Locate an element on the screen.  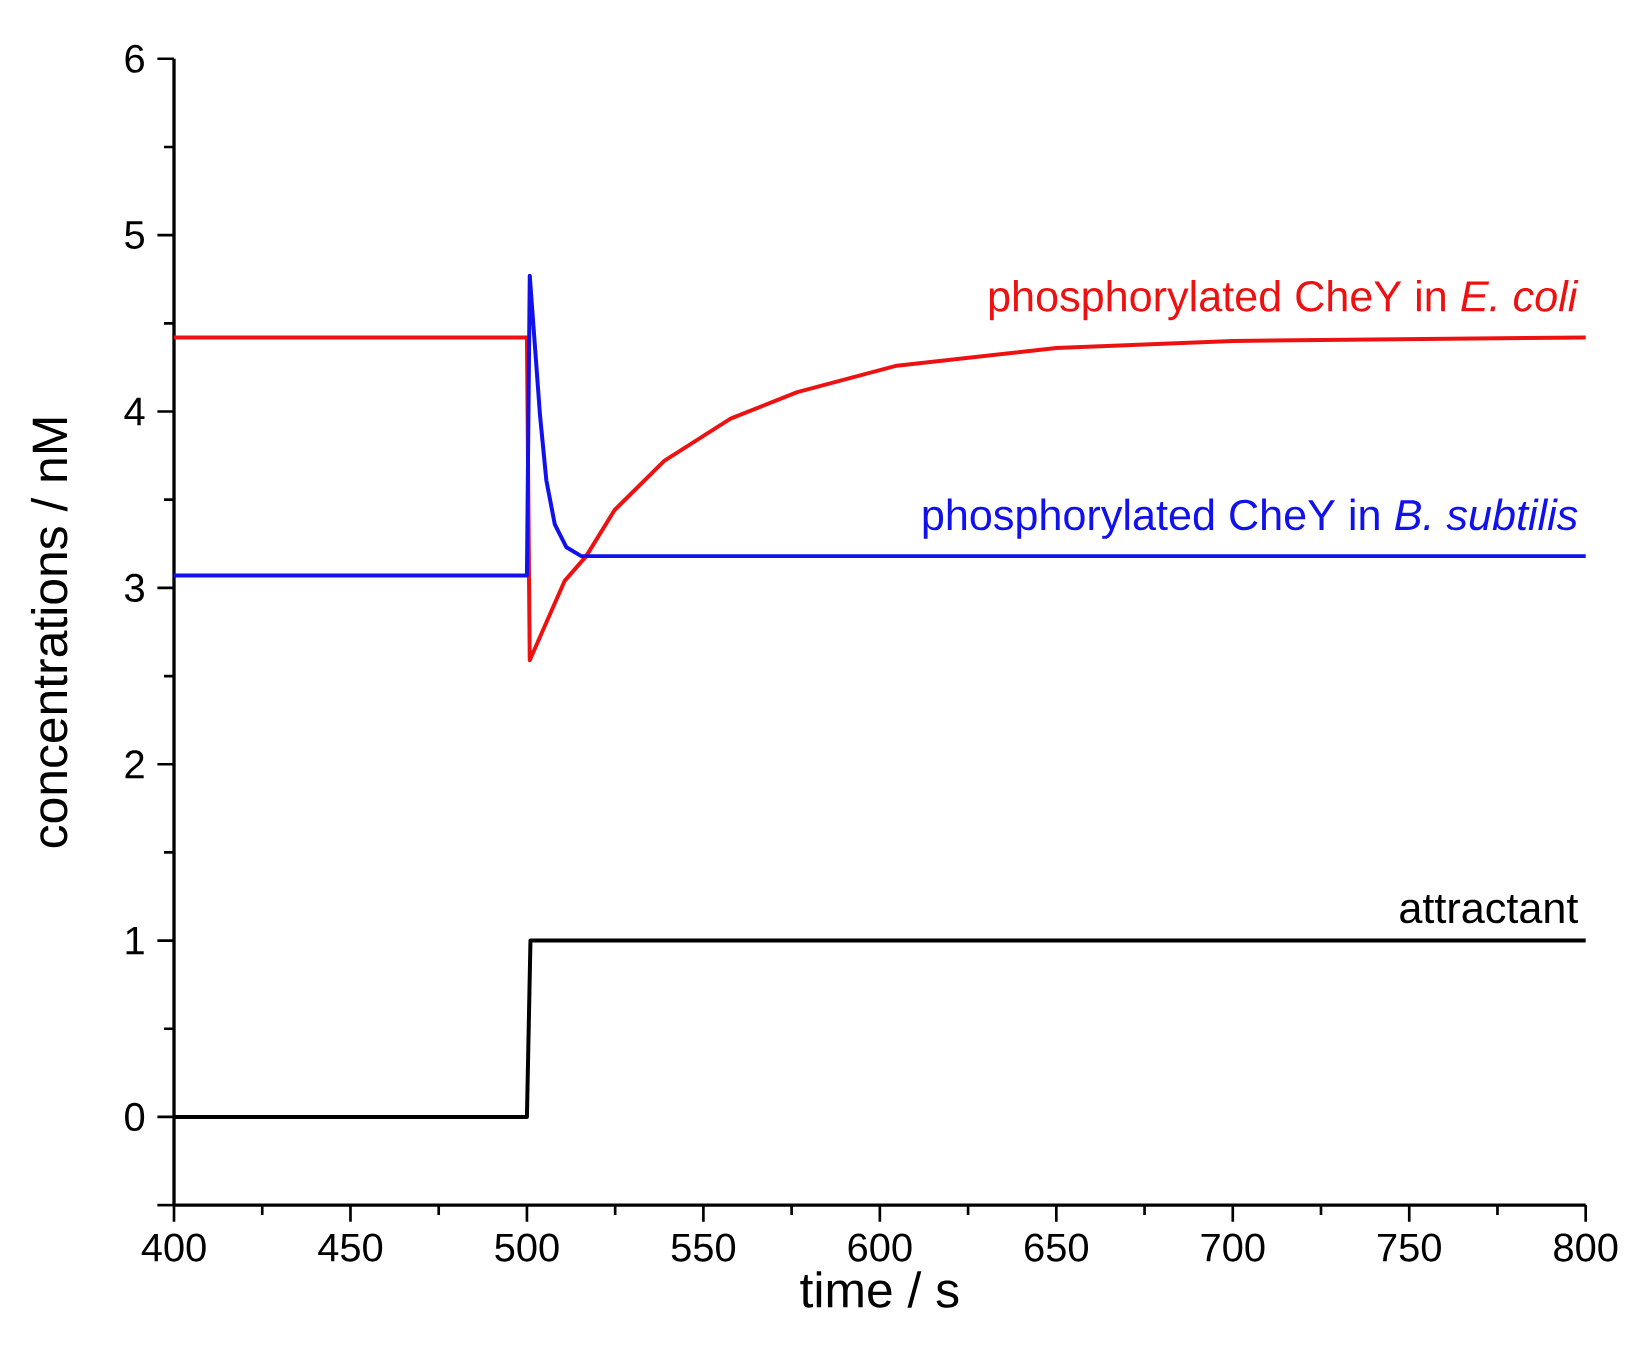
series-label: phosphorylated CheY in E. coli is located at coordinates (1284, 300).